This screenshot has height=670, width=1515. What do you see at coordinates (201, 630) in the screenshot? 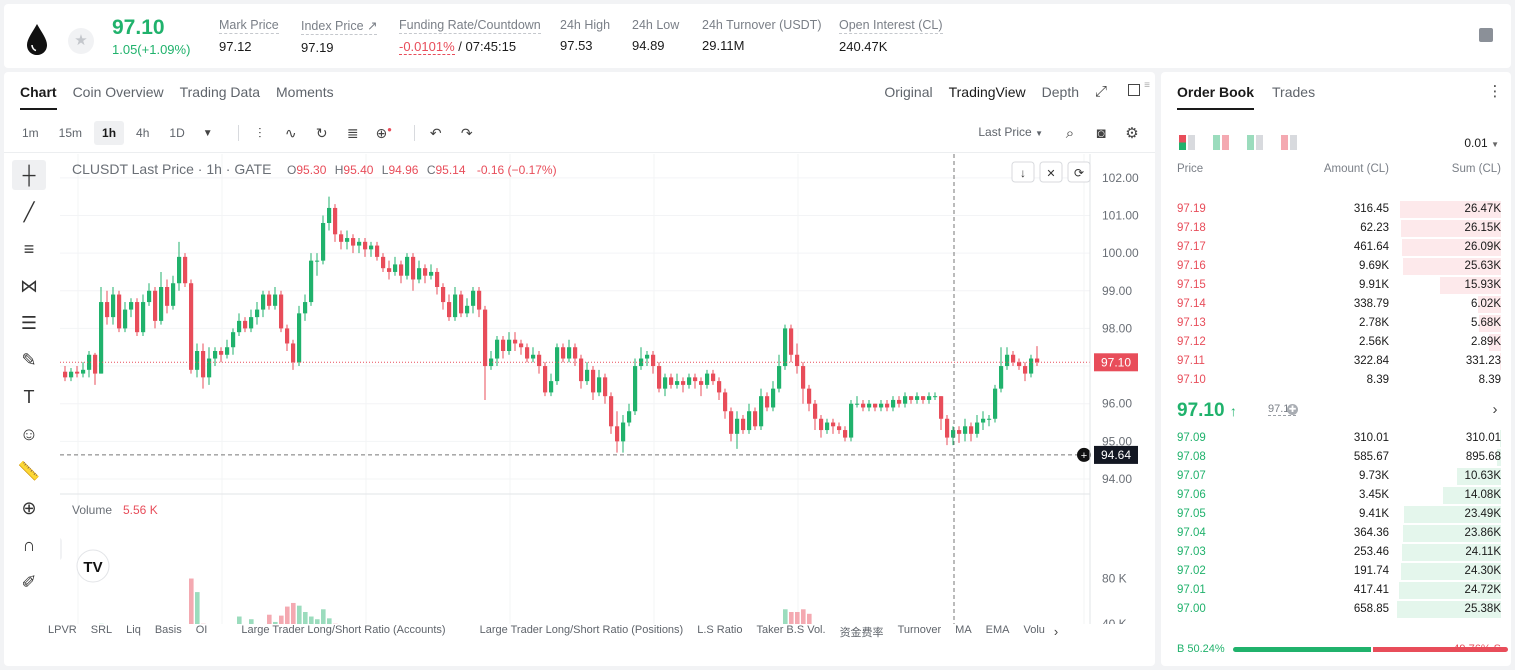
I see `indicator-item: OI` at bounding box center [201, 630].